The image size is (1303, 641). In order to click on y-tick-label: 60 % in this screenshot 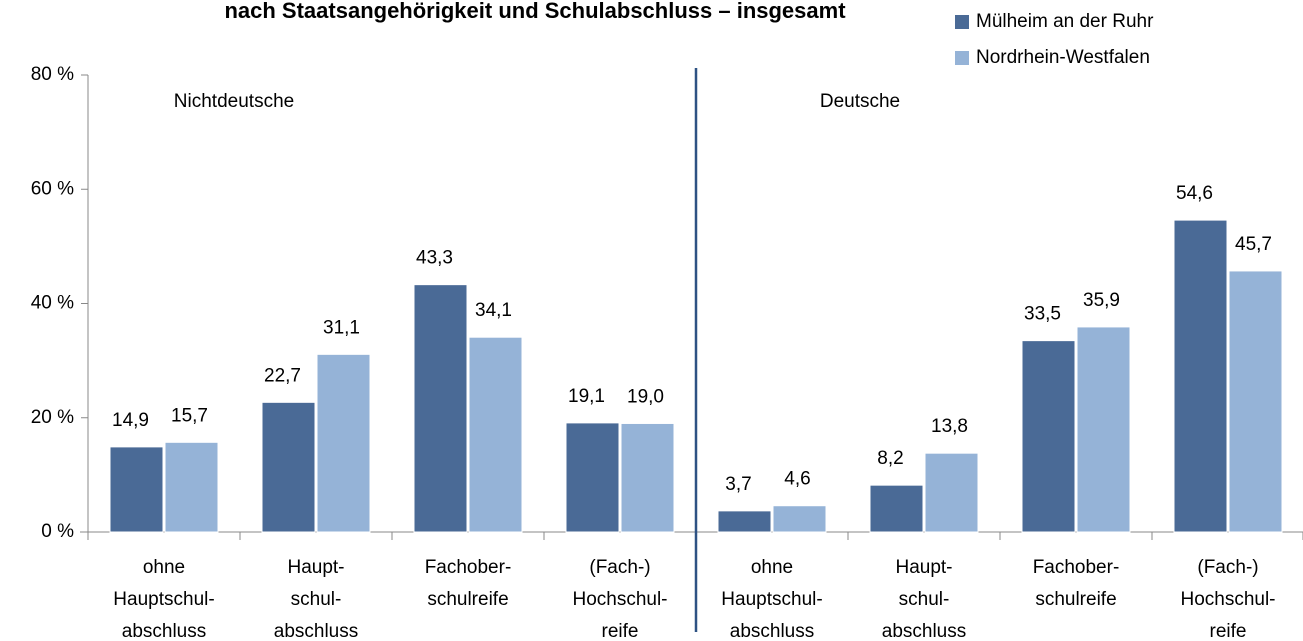, I will do `click(52, 188)`.